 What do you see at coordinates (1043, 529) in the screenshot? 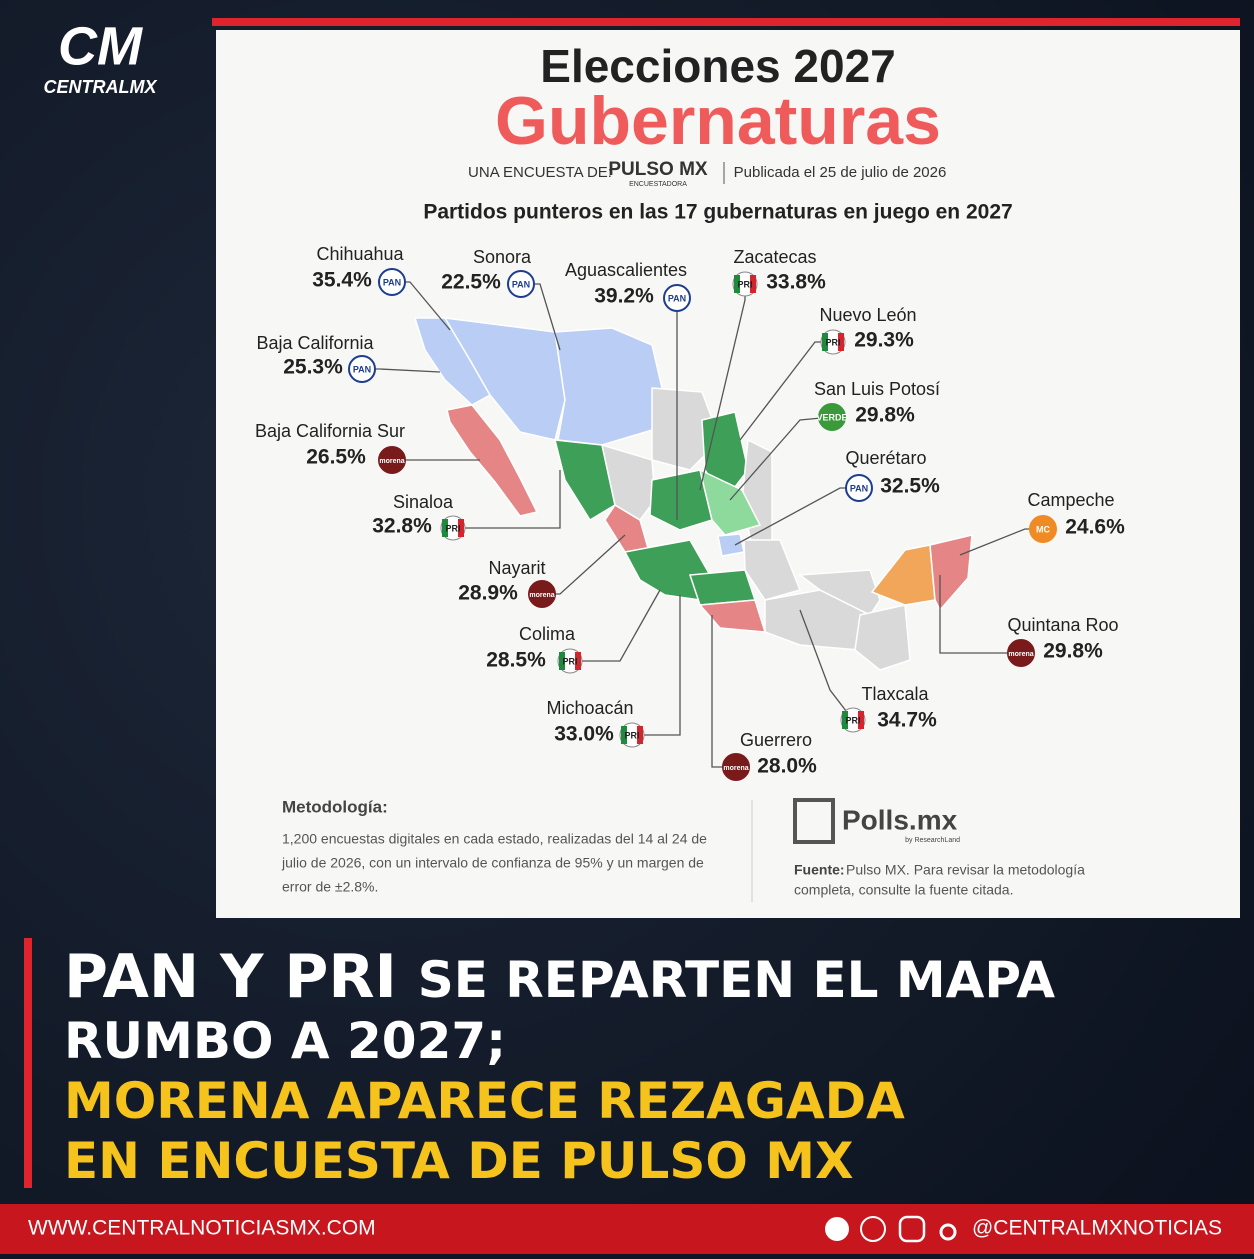
I see `party-label: MC` at bounding box center [1043, 529].